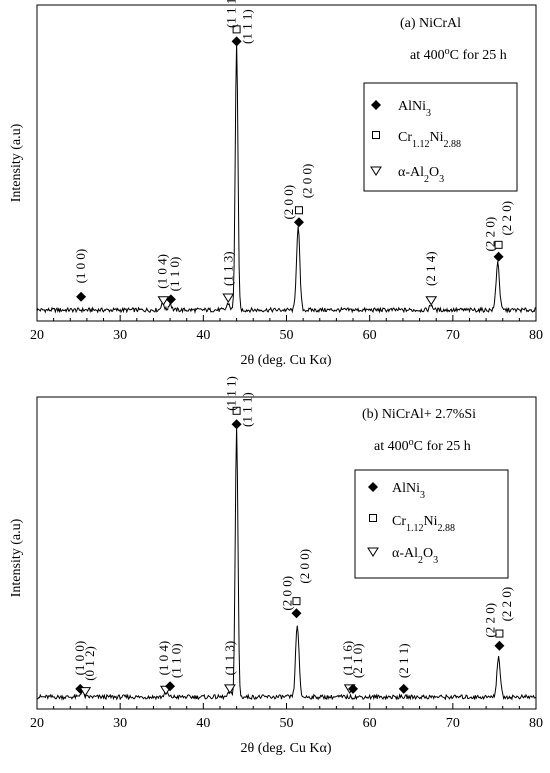 The image size is (550, 773). Describe the element at coordinates (419, 414) in the screenshot. I see `panel-label: (b) NiCrAl+ 2.7%Si` at that location.